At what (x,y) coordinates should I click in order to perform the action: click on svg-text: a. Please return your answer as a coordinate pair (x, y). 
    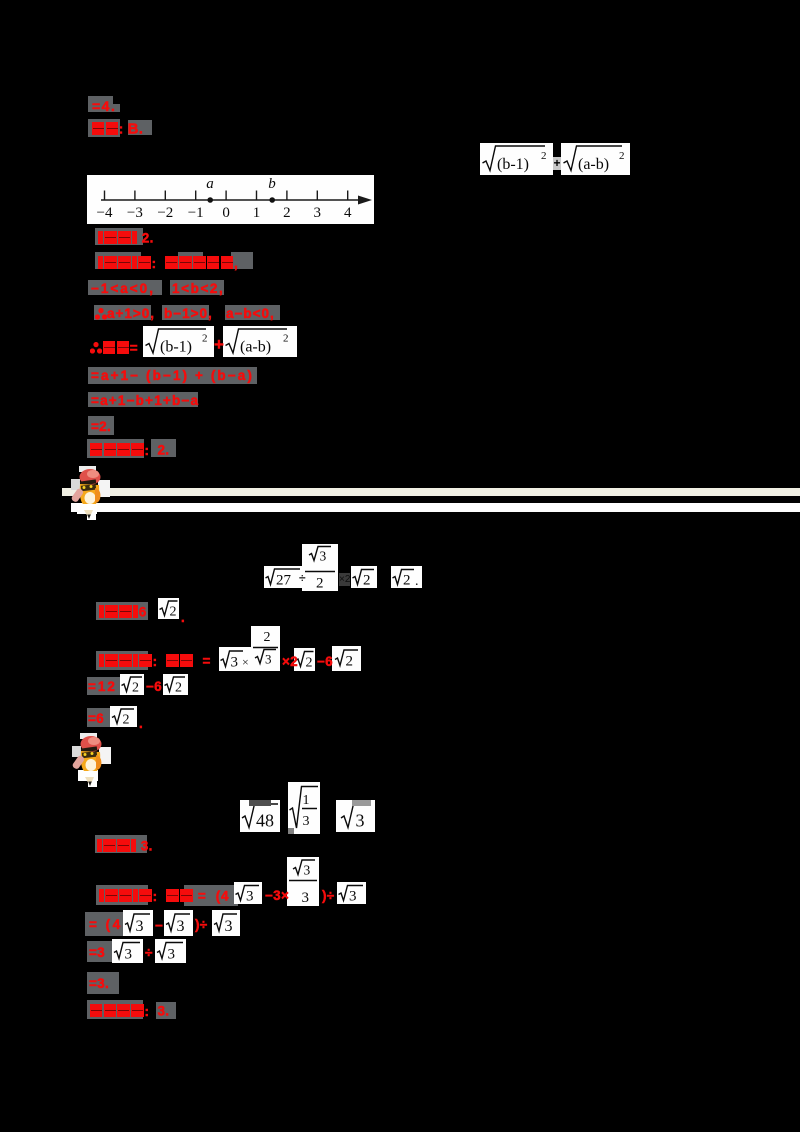
    Looking at the image, I should click on (210, 184).